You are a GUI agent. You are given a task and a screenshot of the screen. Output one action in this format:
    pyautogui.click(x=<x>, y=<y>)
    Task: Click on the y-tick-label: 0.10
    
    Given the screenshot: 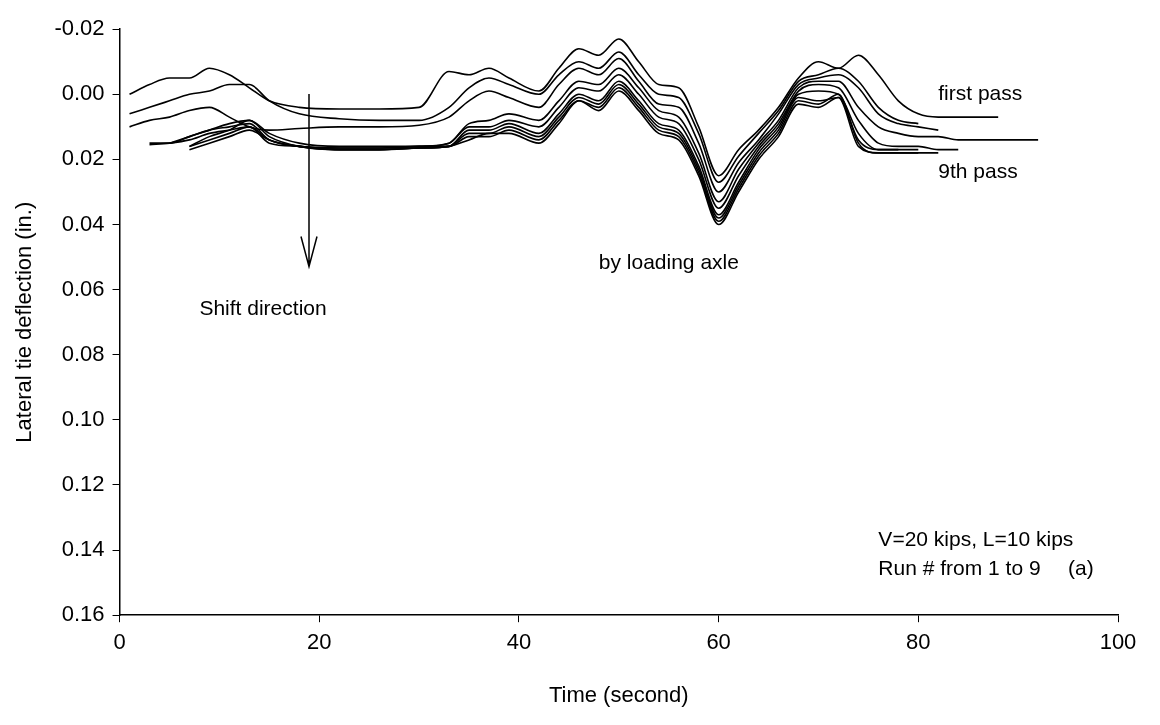 What is the action you would take?
    pyautogui.click(x=83, y=418)
    